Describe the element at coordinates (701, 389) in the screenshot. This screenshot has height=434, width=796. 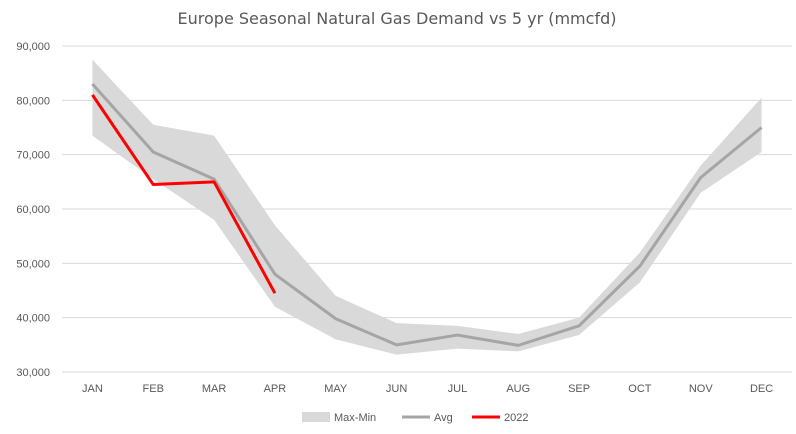
I see `x-tick-label: NOV` at that location.